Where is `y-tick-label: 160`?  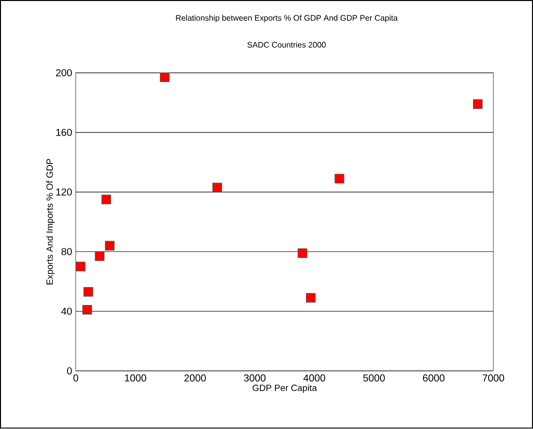
y-tick-label: 160 is located at coordinates (64, 132).